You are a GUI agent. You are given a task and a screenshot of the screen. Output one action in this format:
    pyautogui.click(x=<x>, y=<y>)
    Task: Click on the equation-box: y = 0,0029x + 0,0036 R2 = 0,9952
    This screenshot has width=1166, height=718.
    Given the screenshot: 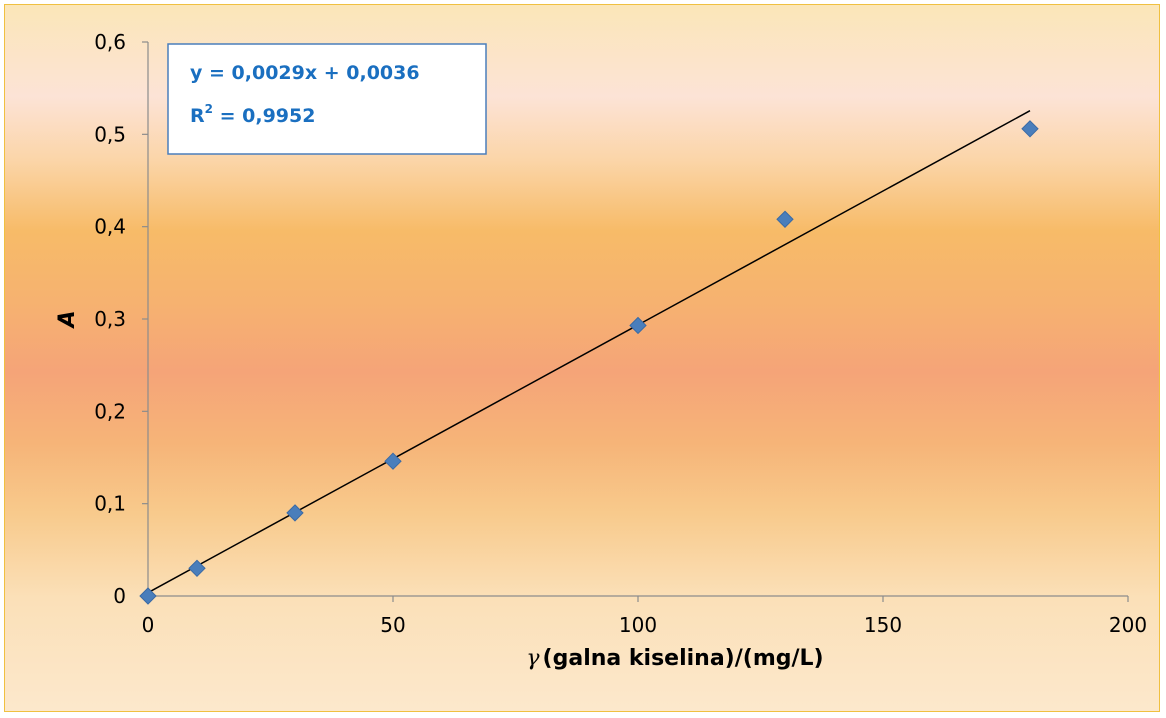 What is the action you would take?
    pyautogui.click(x=327, y=99)
    